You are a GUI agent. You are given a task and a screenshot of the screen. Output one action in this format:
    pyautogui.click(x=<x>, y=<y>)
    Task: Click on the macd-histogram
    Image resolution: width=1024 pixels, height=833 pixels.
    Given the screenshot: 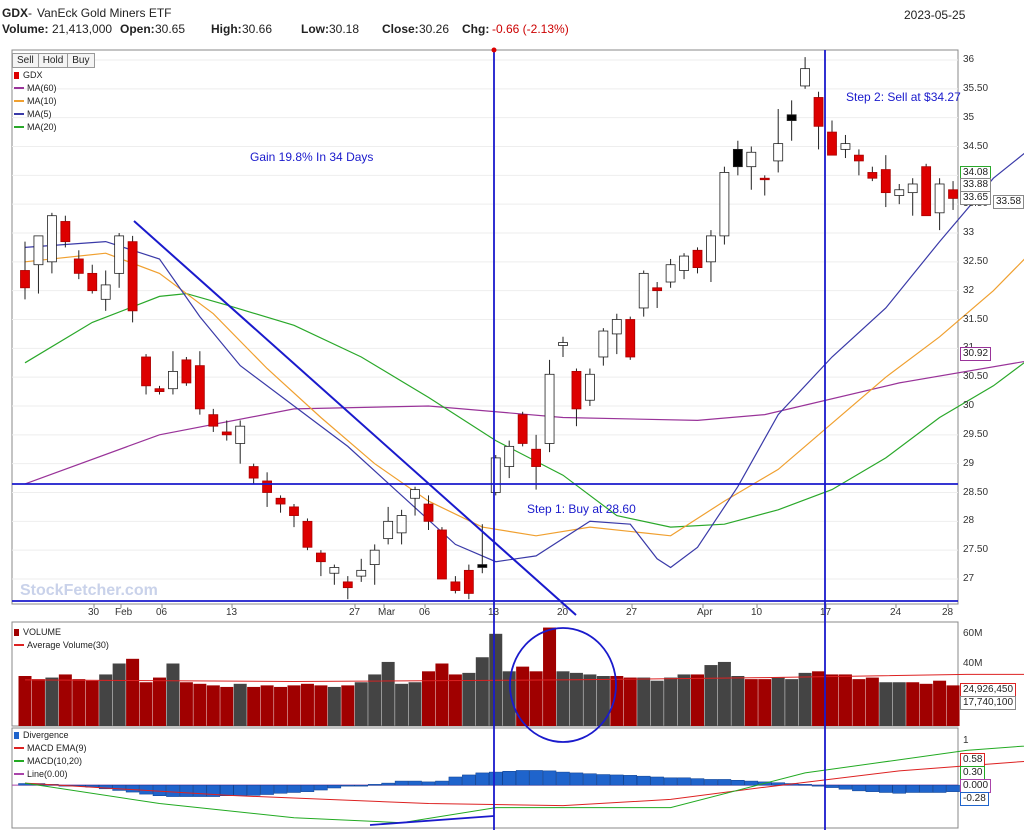 What is the action you would take?
    pyautogui.click(x=486, y=783)
    